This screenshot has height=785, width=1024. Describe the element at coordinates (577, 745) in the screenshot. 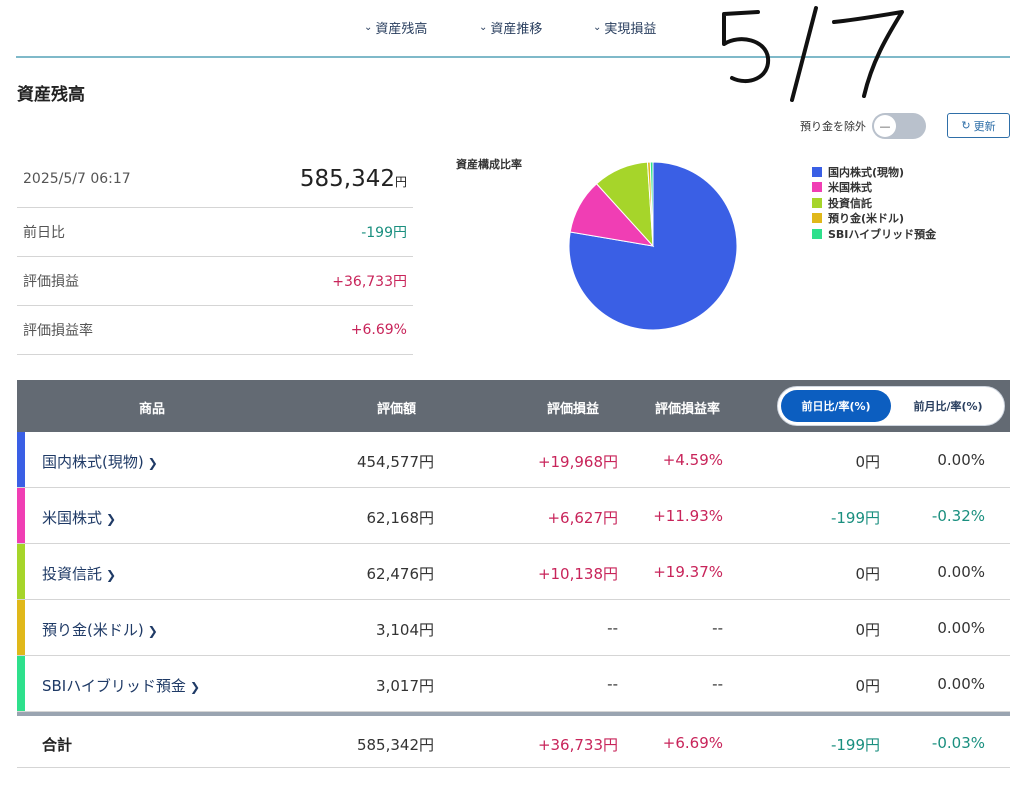

I see `total-pnl: +36,733円` at that location.